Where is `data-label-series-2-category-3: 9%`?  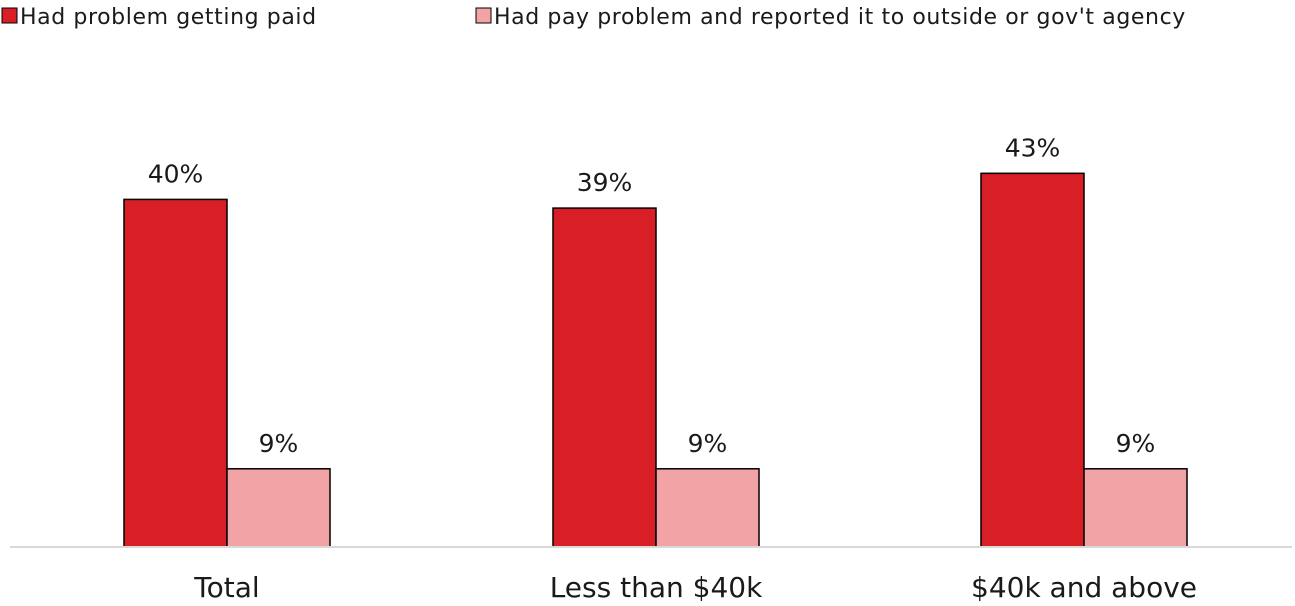
data-label-series-2-category-3: 9% is located at coordinates (1136, 443).